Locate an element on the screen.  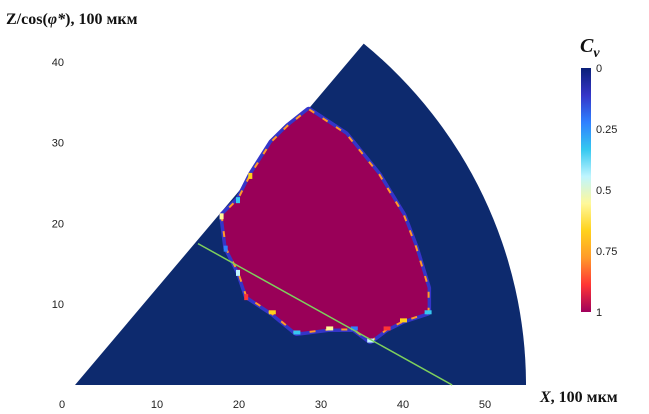
colorbar-title-symbol: C is located at coordinates (587, 46).